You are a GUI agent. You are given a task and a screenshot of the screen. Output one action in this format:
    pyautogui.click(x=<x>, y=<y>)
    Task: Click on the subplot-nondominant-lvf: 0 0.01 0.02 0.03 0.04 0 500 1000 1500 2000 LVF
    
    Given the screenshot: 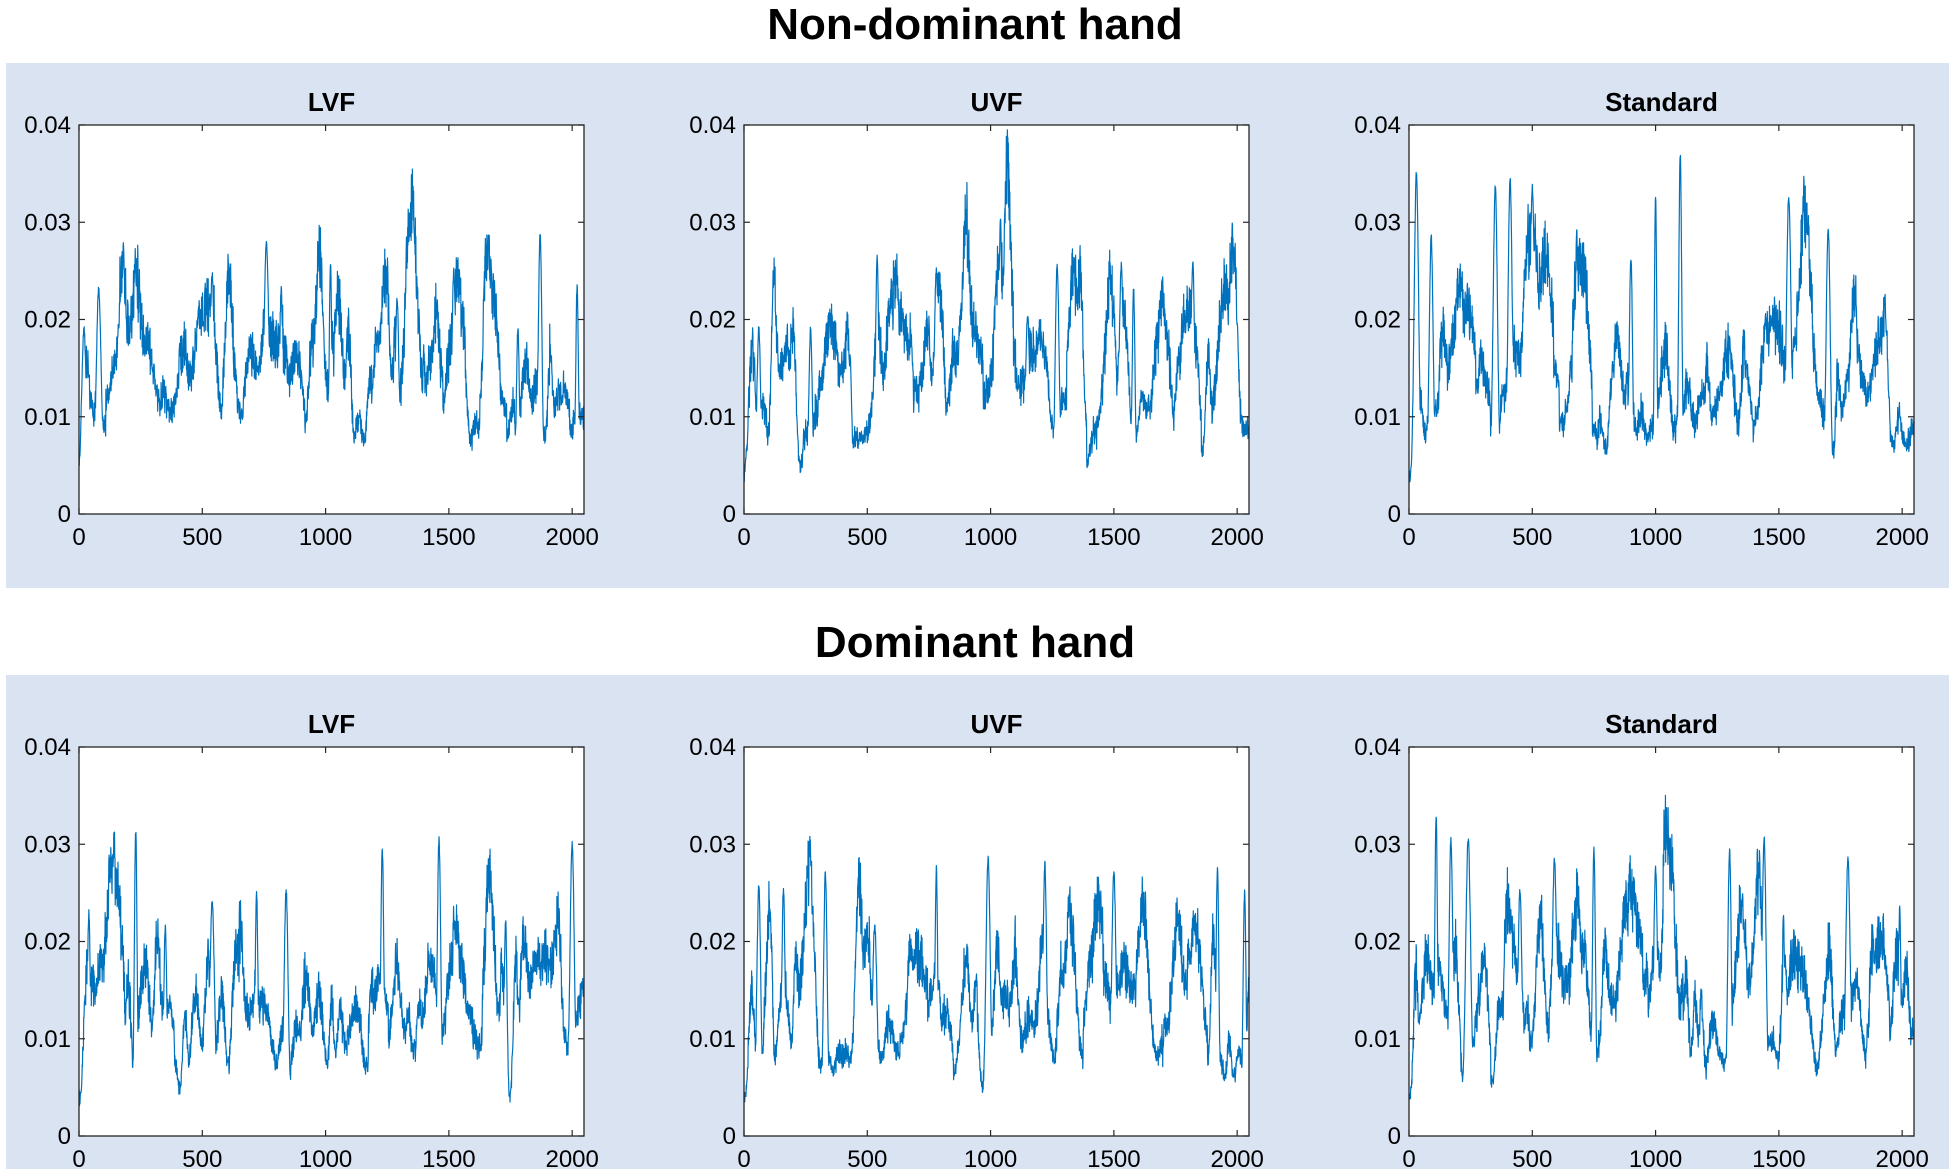 What is the action you would take?
    pyautogui.click(x=311, y=319)
    